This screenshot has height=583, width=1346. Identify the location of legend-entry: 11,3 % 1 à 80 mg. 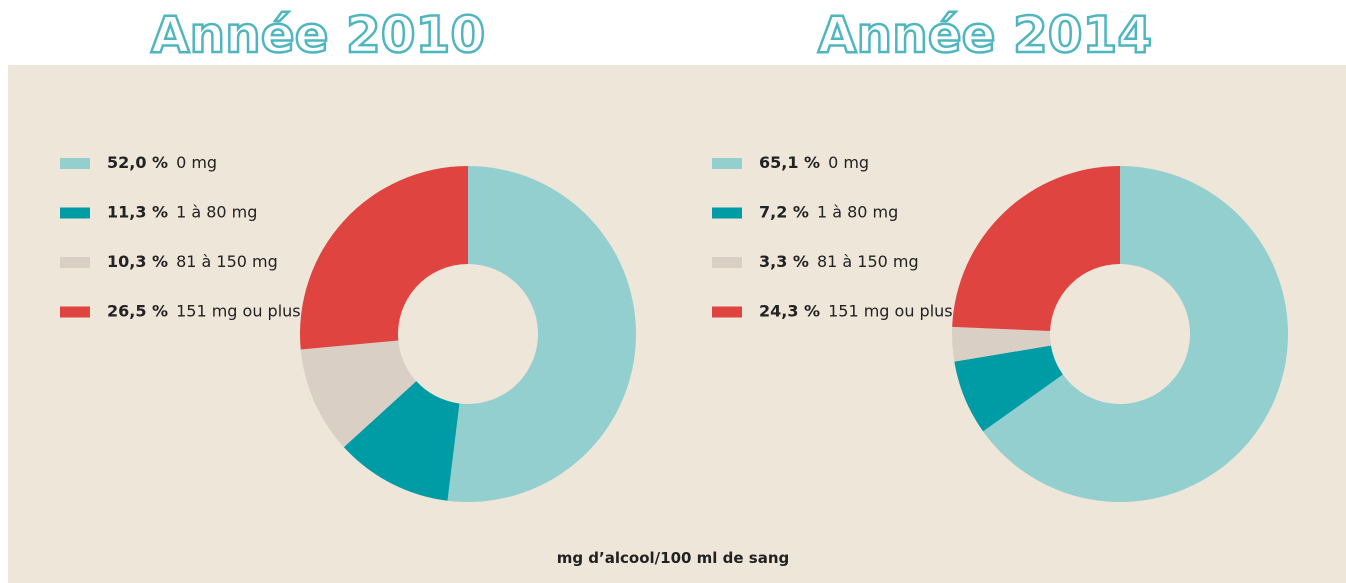
(182, 211).